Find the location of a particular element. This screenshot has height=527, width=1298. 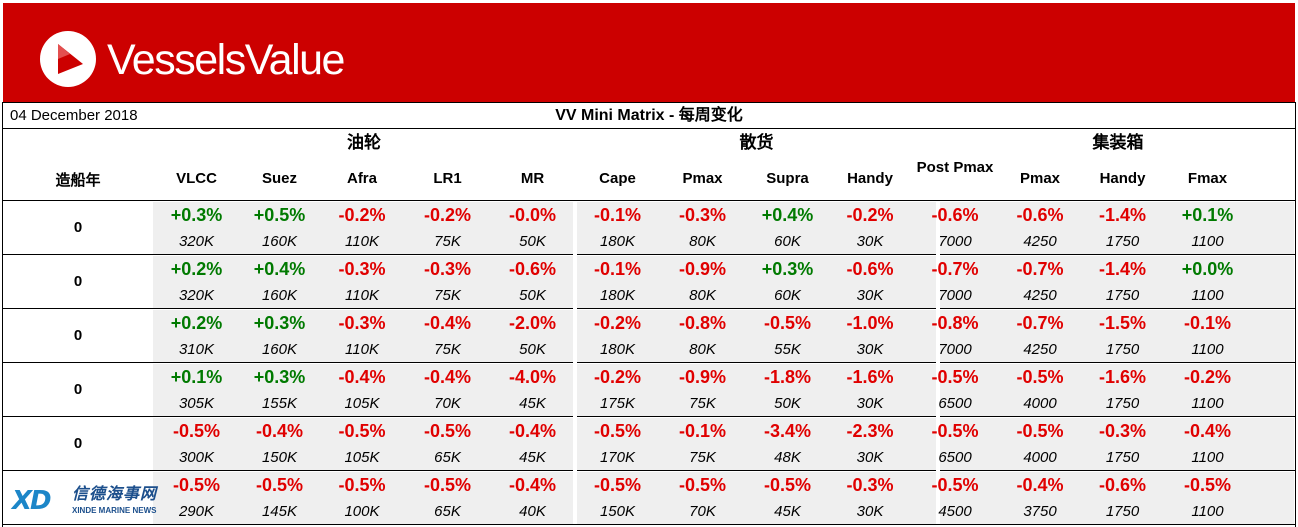

vv-triangle-logo-icon is located at coordinates (68, 59).